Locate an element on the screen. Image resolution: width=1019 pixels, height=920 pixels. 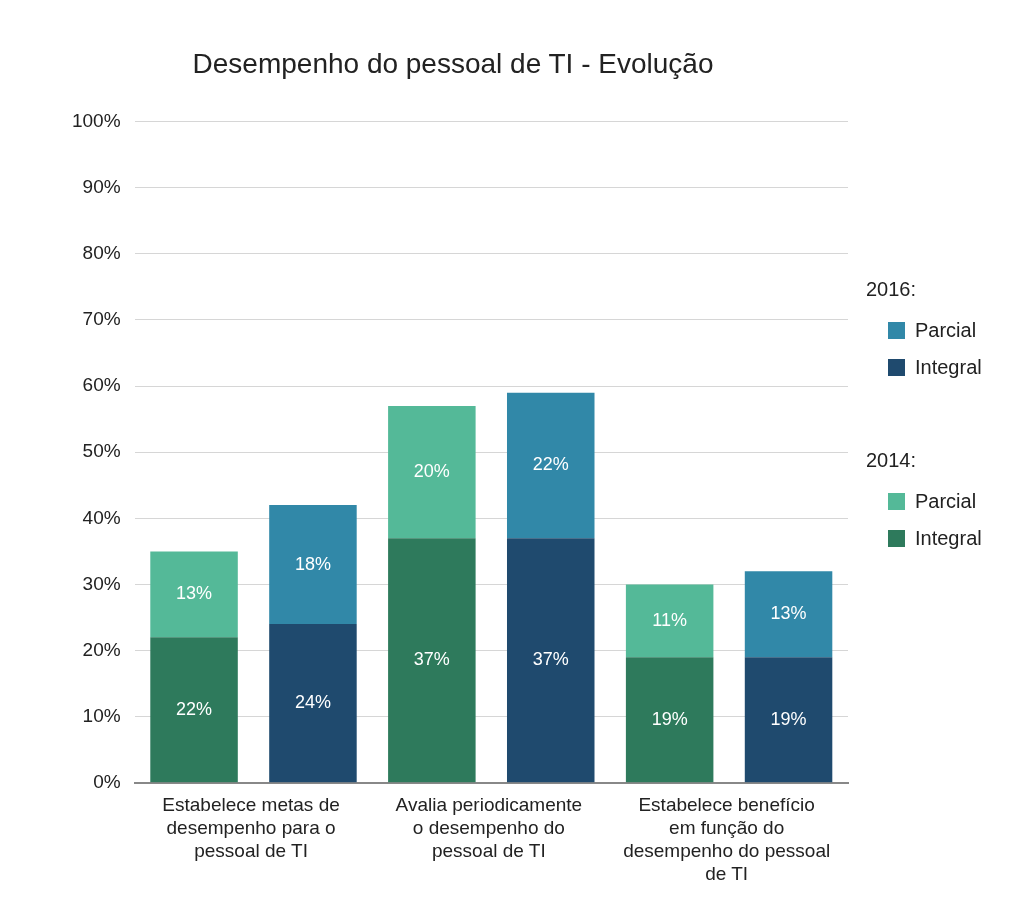
data-label: 24% is located at coordinates (312, 702).